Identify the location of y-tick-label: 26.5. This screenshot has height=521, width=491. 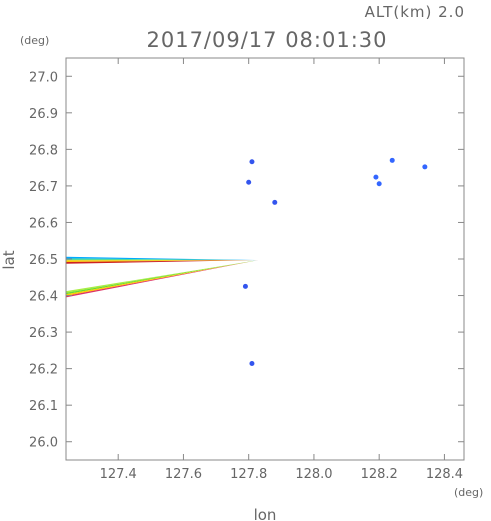
(43, 260).